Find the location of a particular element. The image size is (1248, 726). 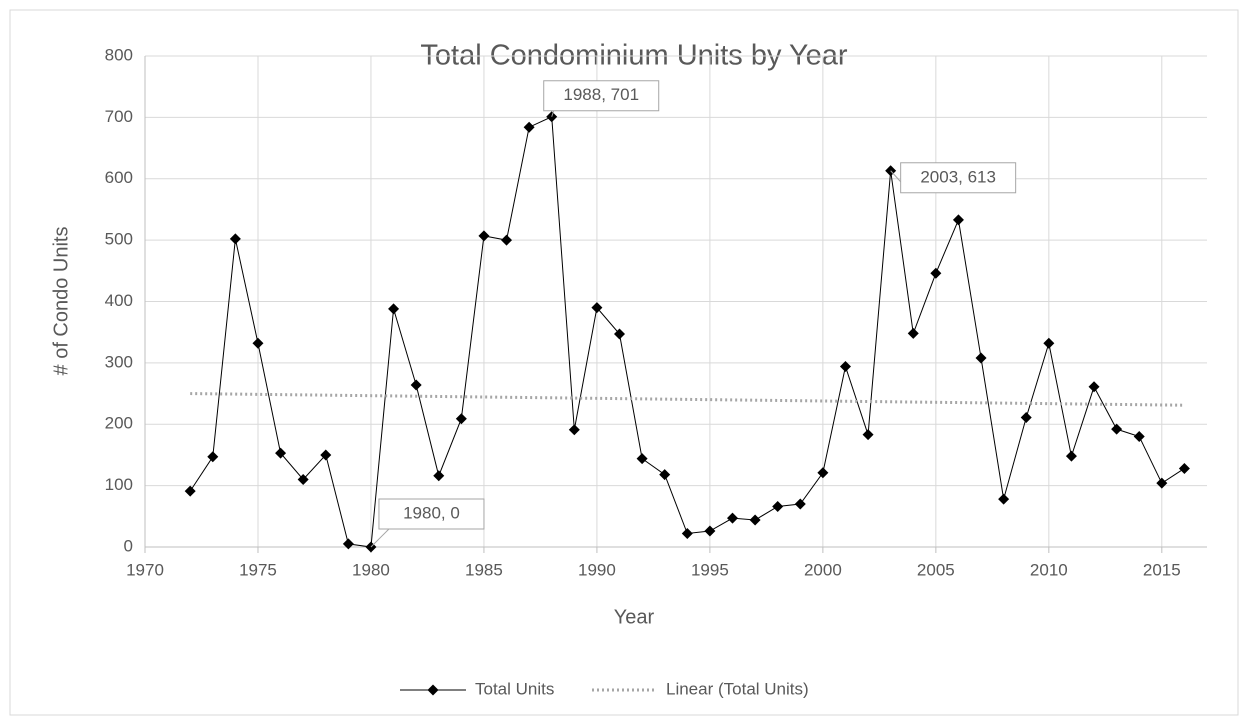

data-label: 1988, 701 is located at coordinates (601, 94).